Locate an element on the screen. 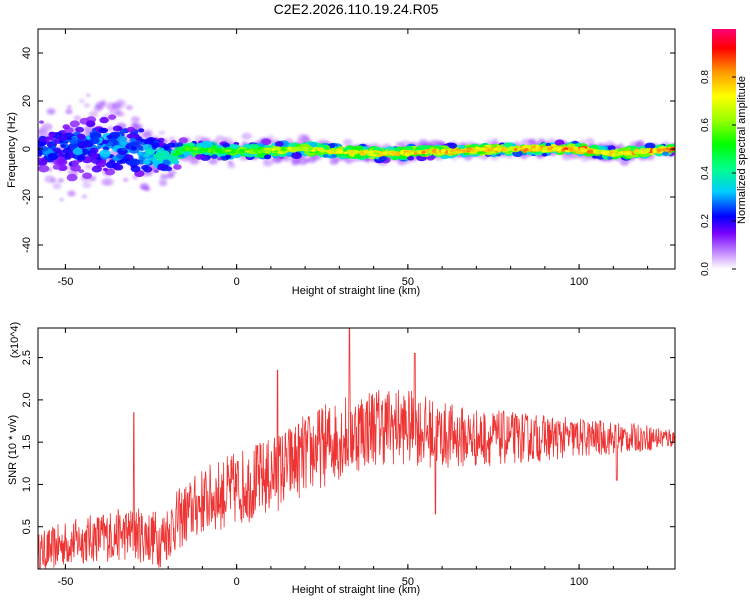  spectrogram-xtick-label: 100 is located at coordinates (579, 282).